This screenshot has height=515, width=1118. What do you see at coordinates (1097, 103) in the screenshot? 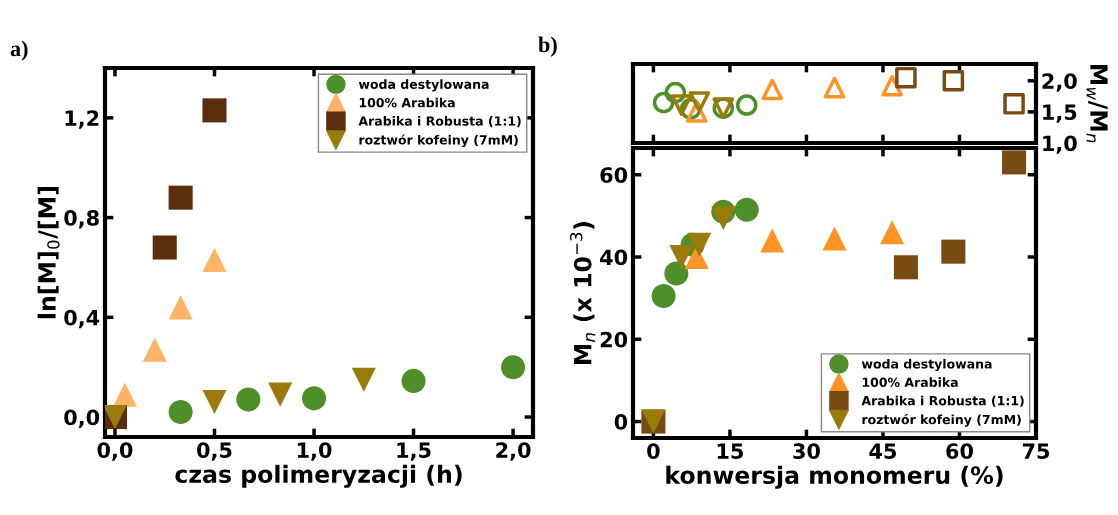
I see `y2-axis-title: M$_{w}$/M$_{n}$` at bounding box center [1097, 103].